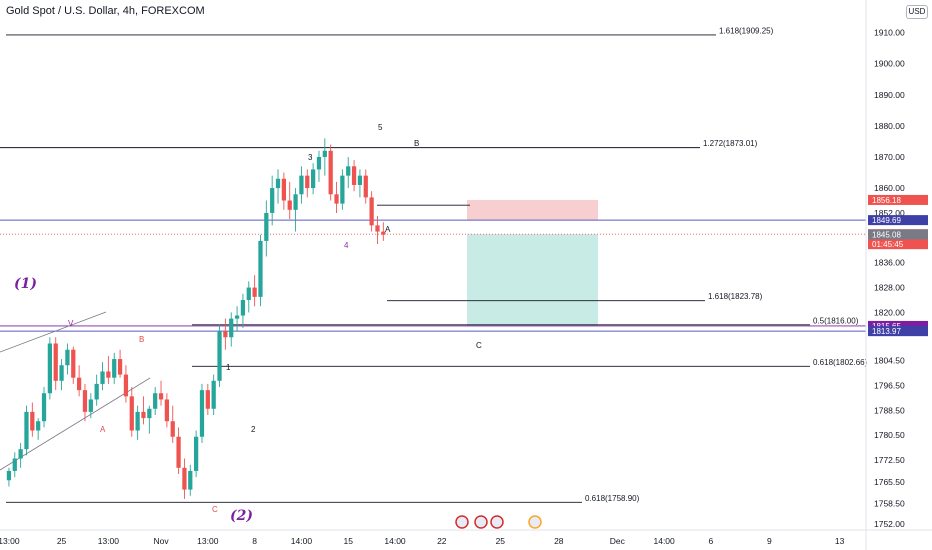 Image resolution: width=932 pixels, height=550 pixels. What do you see at coordinates (532, 280) in the screenshot?
I see `take-profit-zone` at bounding box center [532, 280].